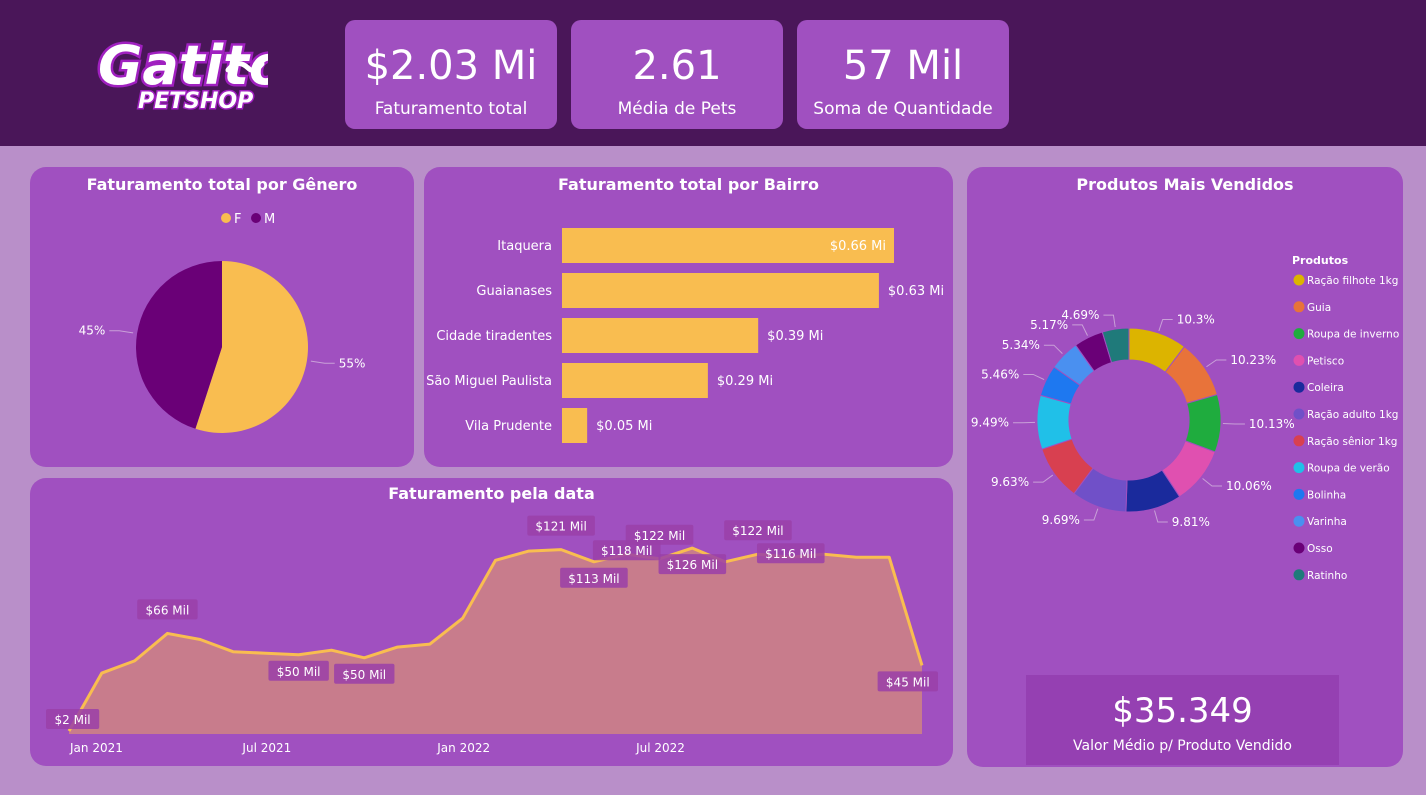  What do you see at coordinates (524, 246) in the screenshot?
I see `bar-category-label: Itaquera` at bounding box center [524, 246].